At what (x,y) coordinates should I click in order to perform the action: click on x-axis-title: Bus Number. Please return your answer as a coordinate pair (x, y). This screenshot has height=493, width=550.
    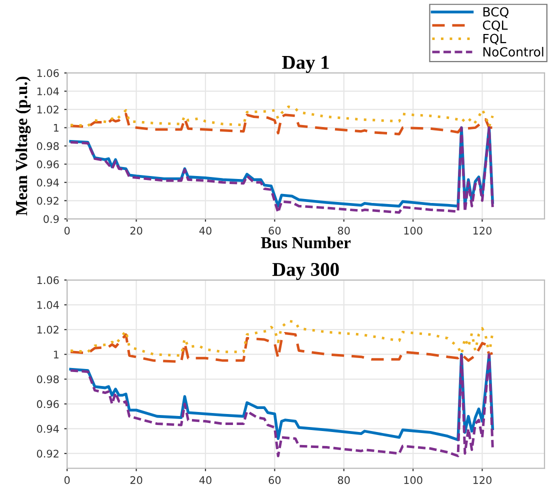
    Looking at the image, I should click on (305, 242).